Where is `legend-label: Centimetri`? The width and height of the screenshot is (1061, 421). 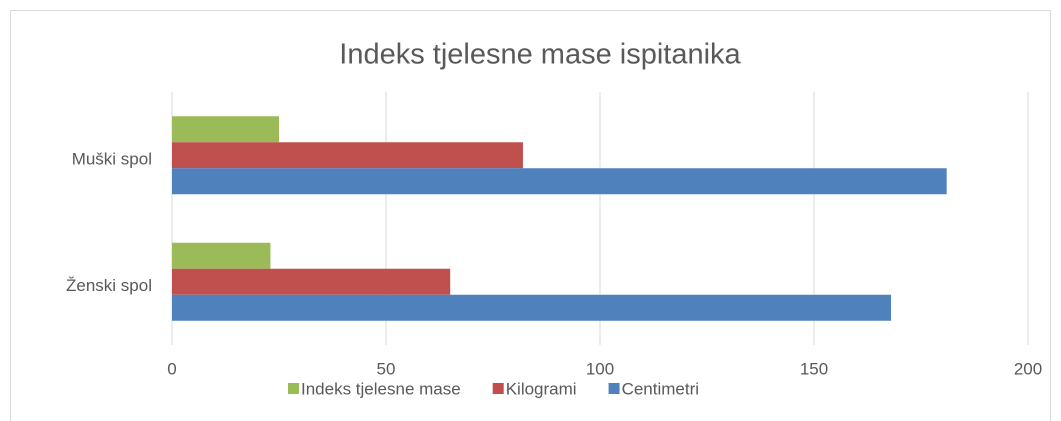
legend-label: Centimetri is located at coordinates (660, 388).